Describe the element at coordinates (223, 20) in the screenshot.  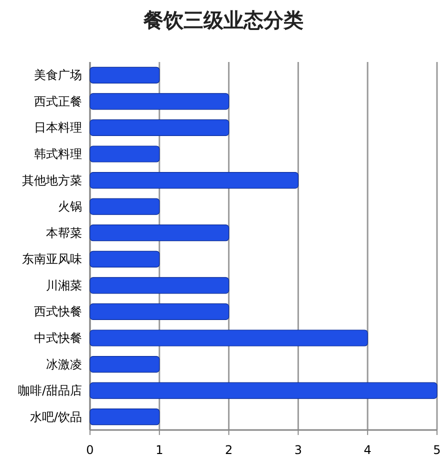
I see `chart-title: 餐饮三级业态分类` at that location.